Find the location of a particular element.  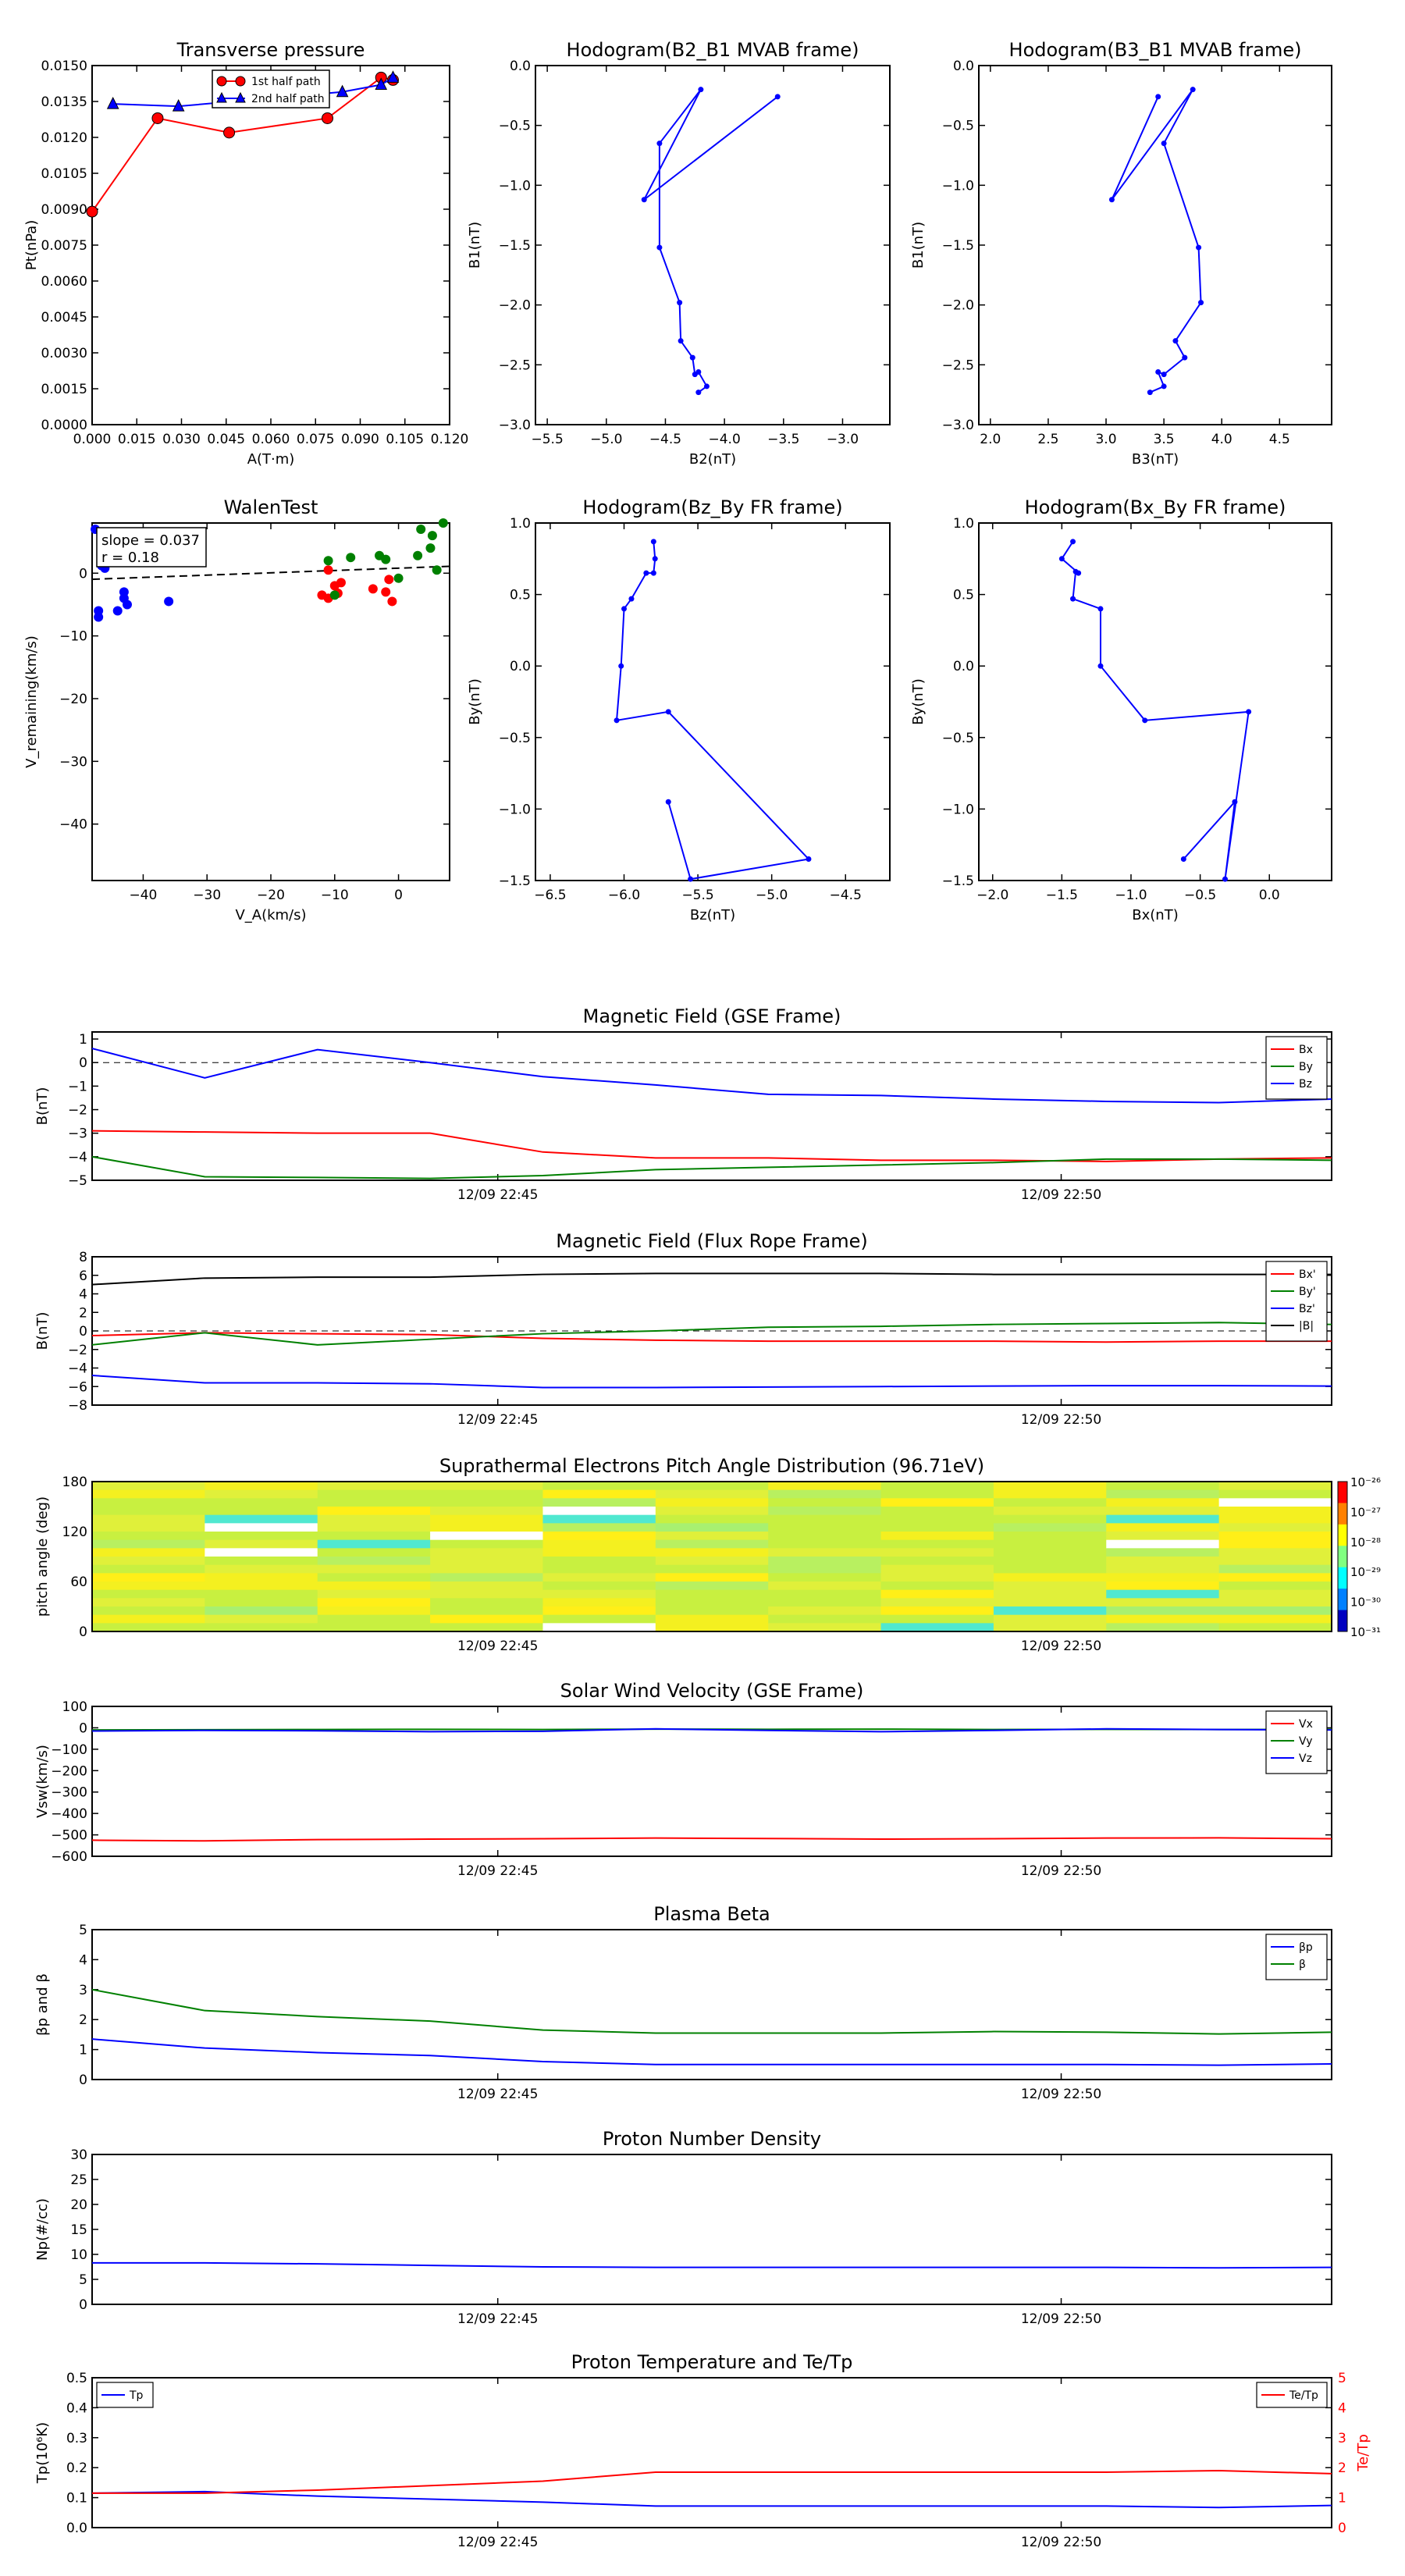

y-tick-label: 0.5 is located at coordinates (76, 2378).